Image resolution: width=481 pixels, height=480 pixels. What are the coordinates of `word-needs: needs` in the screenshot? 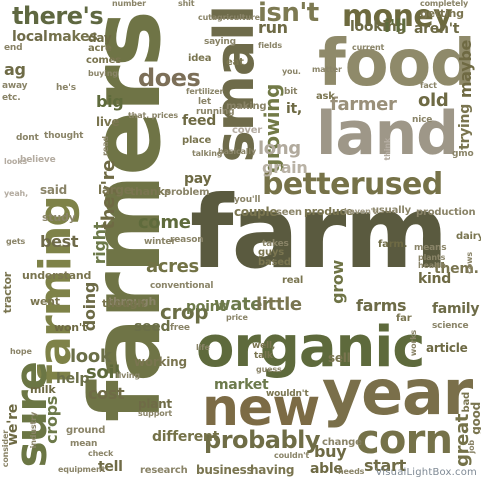 It's located at (351, 471).